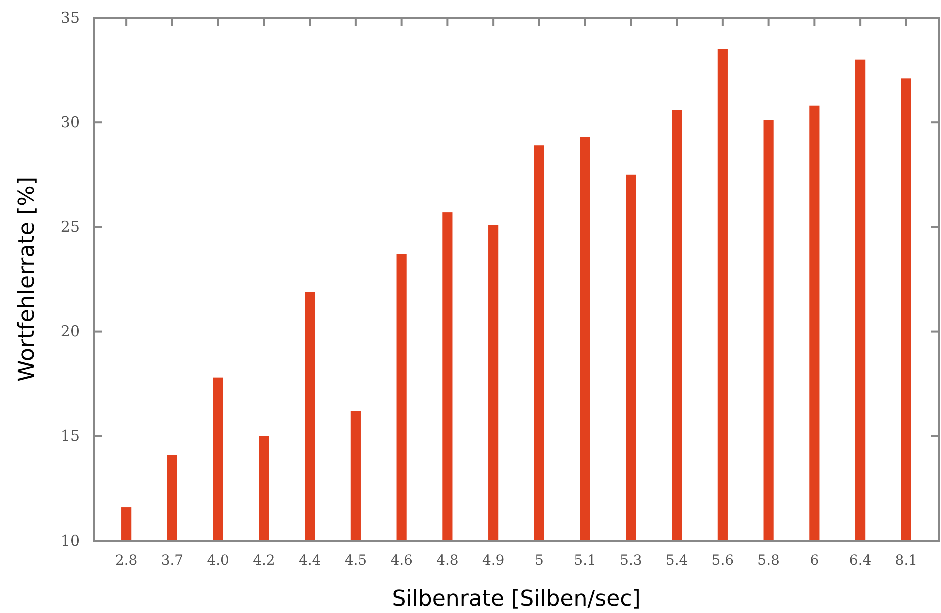 This screenshot has width=941, height=613. What do you see at coordinates (631, 560) in the screenshot?
I see `x-tick-label: 5.3` at bounding box center [631, 560].